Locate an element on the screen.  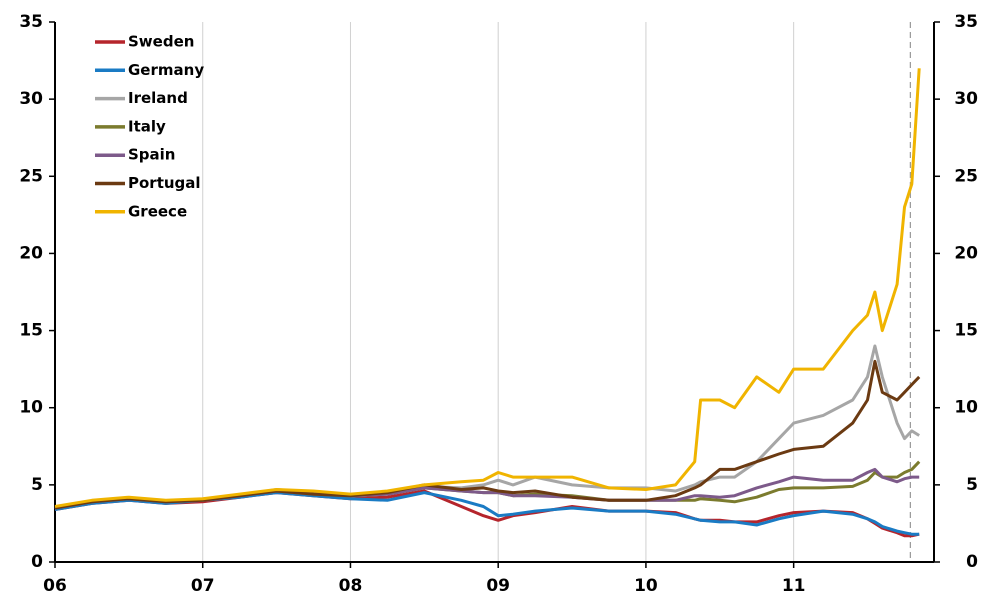
y-tick-label: 5 is located at coordinates (37, 485).